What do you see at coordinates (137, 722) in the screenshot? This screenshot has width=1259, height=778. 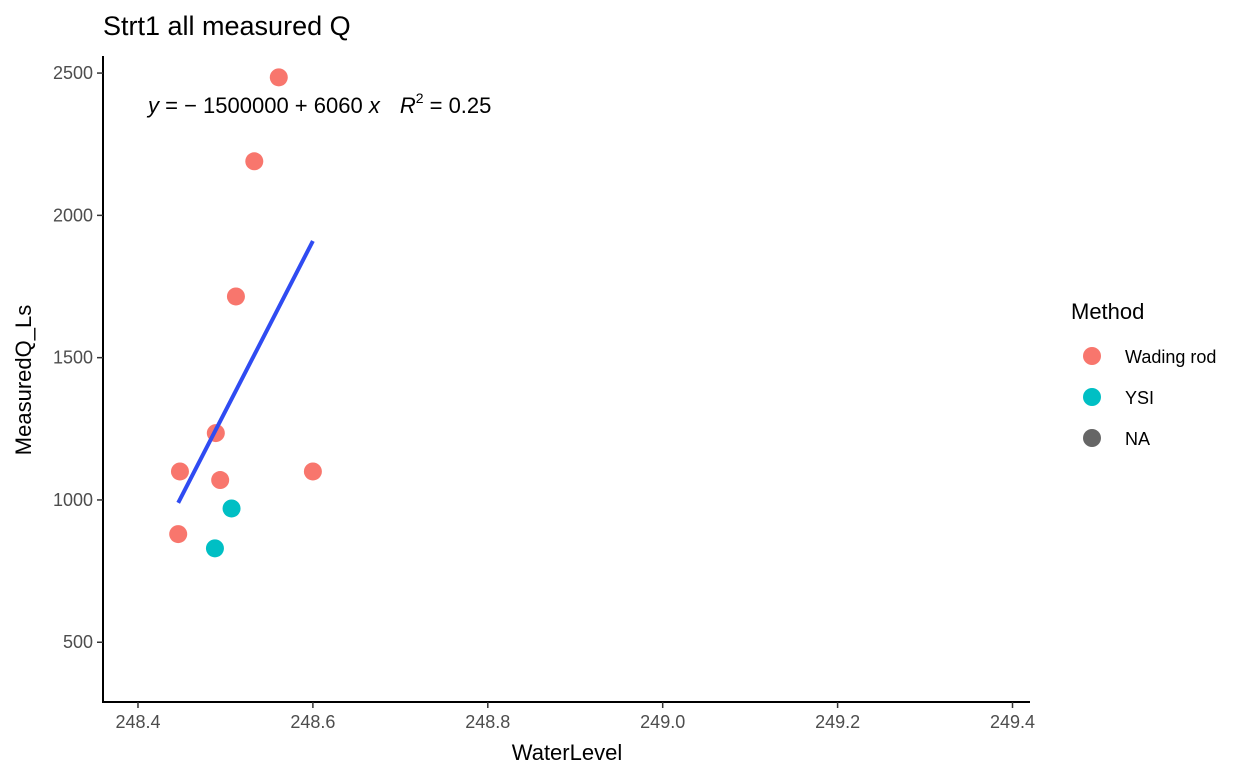 I see `x-tick-label: 248.4` at bounding box center [137, 722].